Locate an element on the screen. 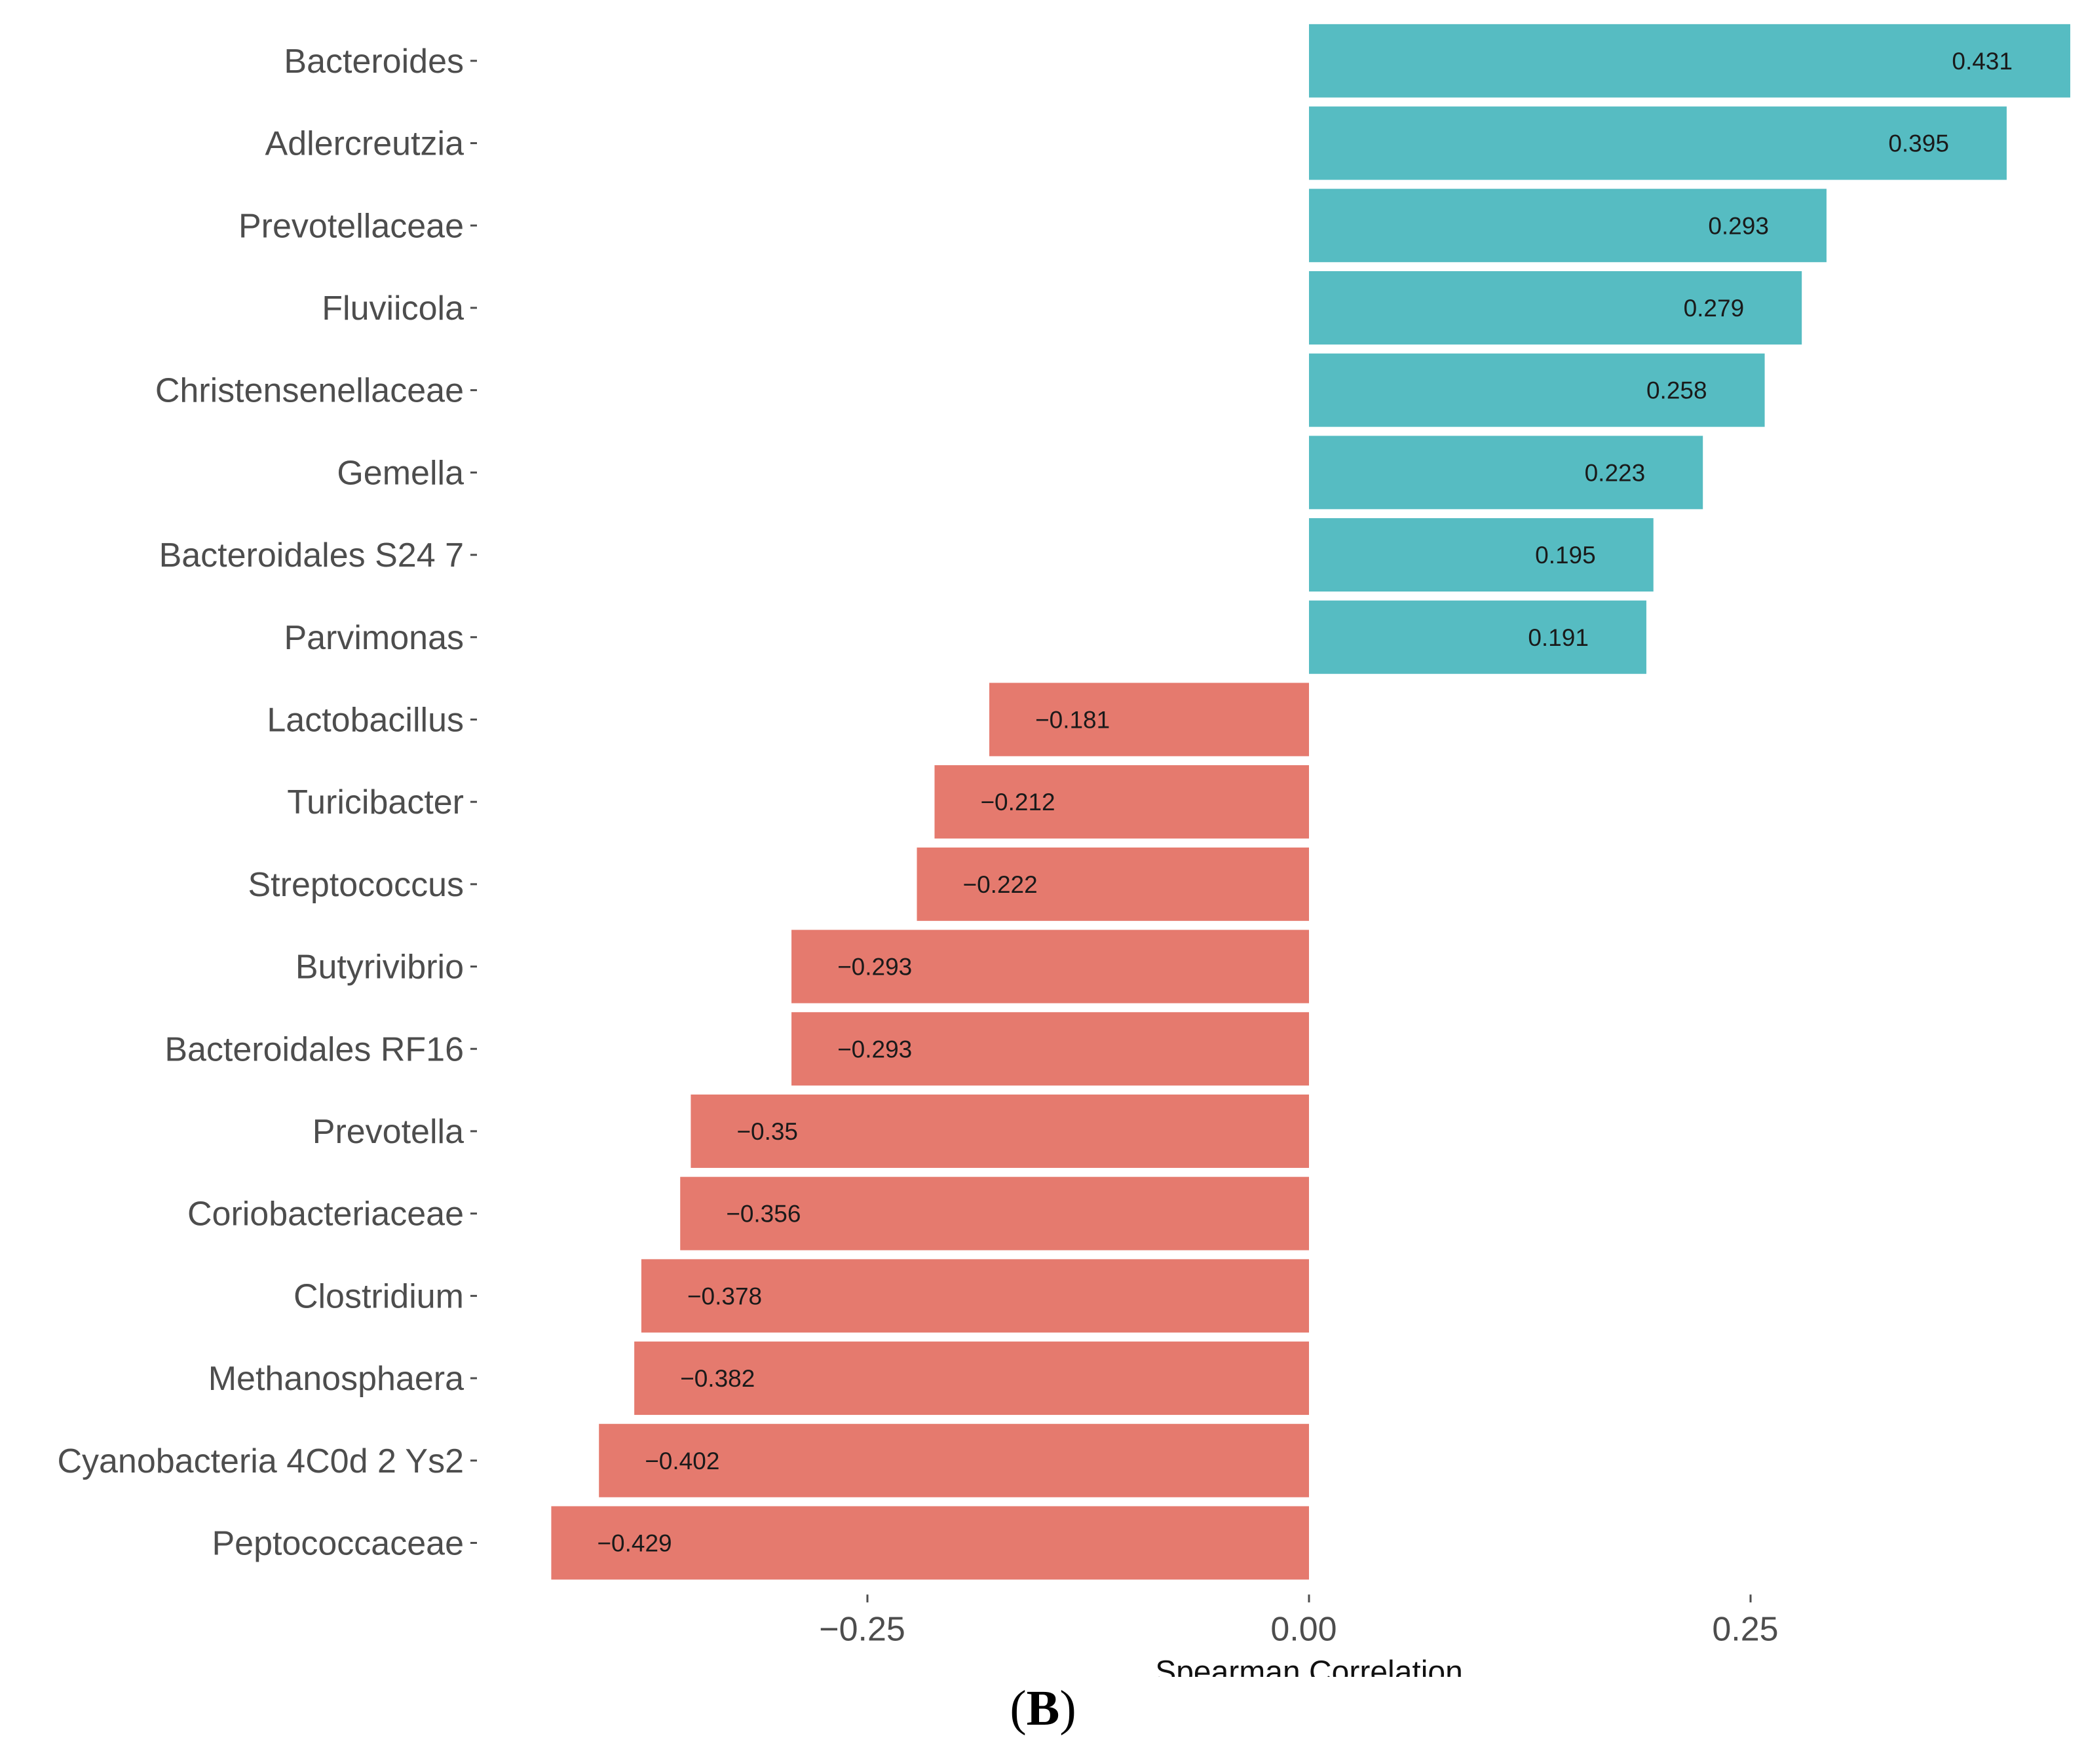 Image resolution: width=2086 pixels, height=1764 pixels. category-label-15: Clostridium is located at coordinates (379, 1296).